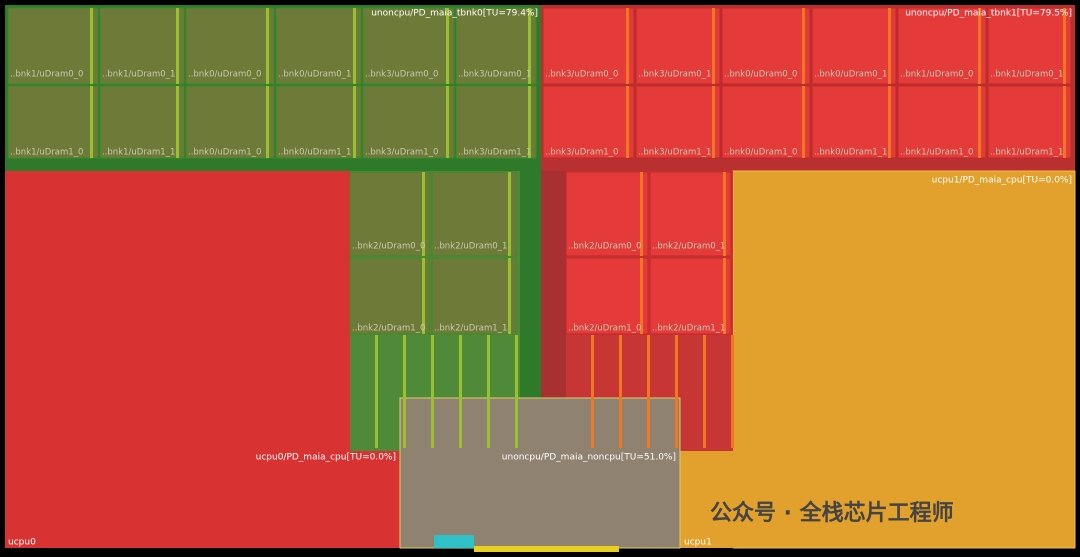 This screenshot has width=1080, height=557. What do you see at coordinates (138, 153) in the screenshot?
I see `macro-label: ..bnk1/uDram1_1` at bounding box center [138, 153].